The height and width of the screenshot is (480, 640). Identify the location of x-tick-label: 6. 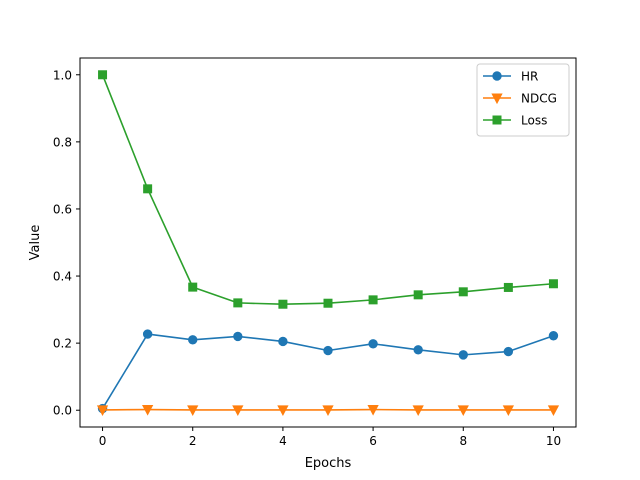
(373, 441).